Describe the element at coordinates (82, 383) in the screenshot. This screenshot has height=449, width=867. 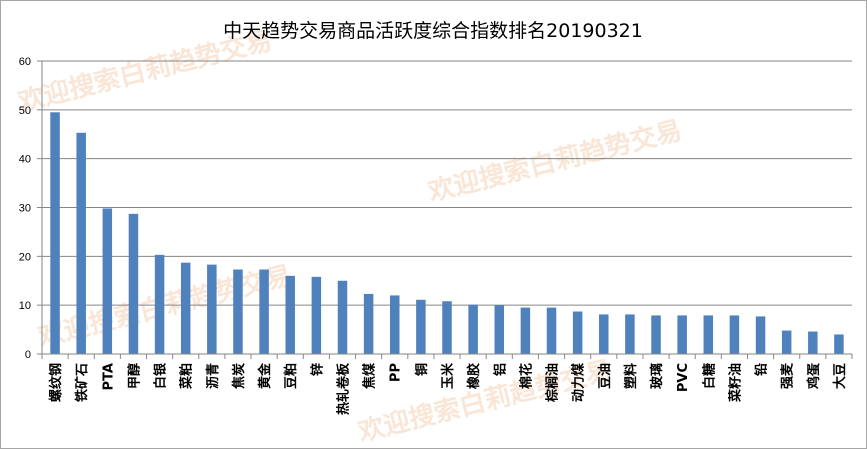
I see `x-tick-label: 铁矿石` at that location.